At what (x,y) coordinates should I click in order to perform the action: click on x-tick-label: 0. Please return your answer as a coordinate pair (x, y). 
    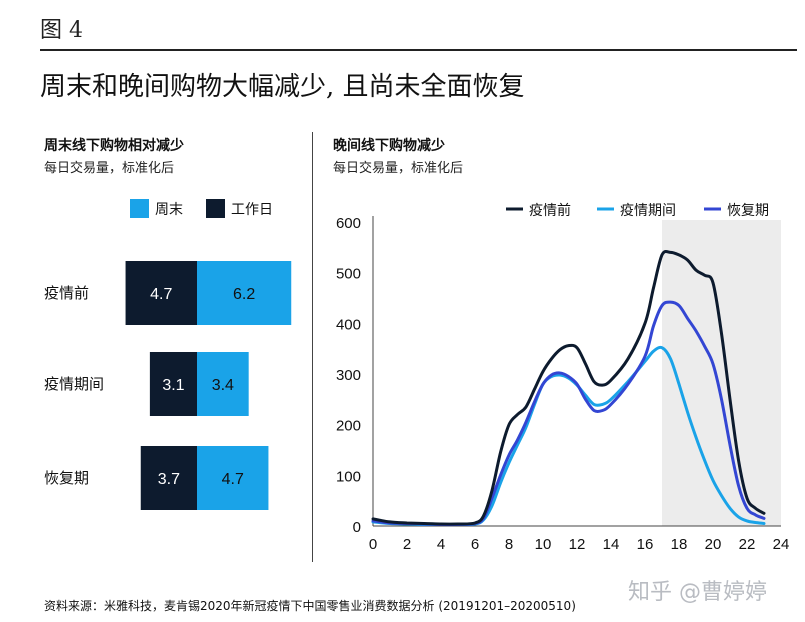
    Looking at the image, I should click on (373, 544).